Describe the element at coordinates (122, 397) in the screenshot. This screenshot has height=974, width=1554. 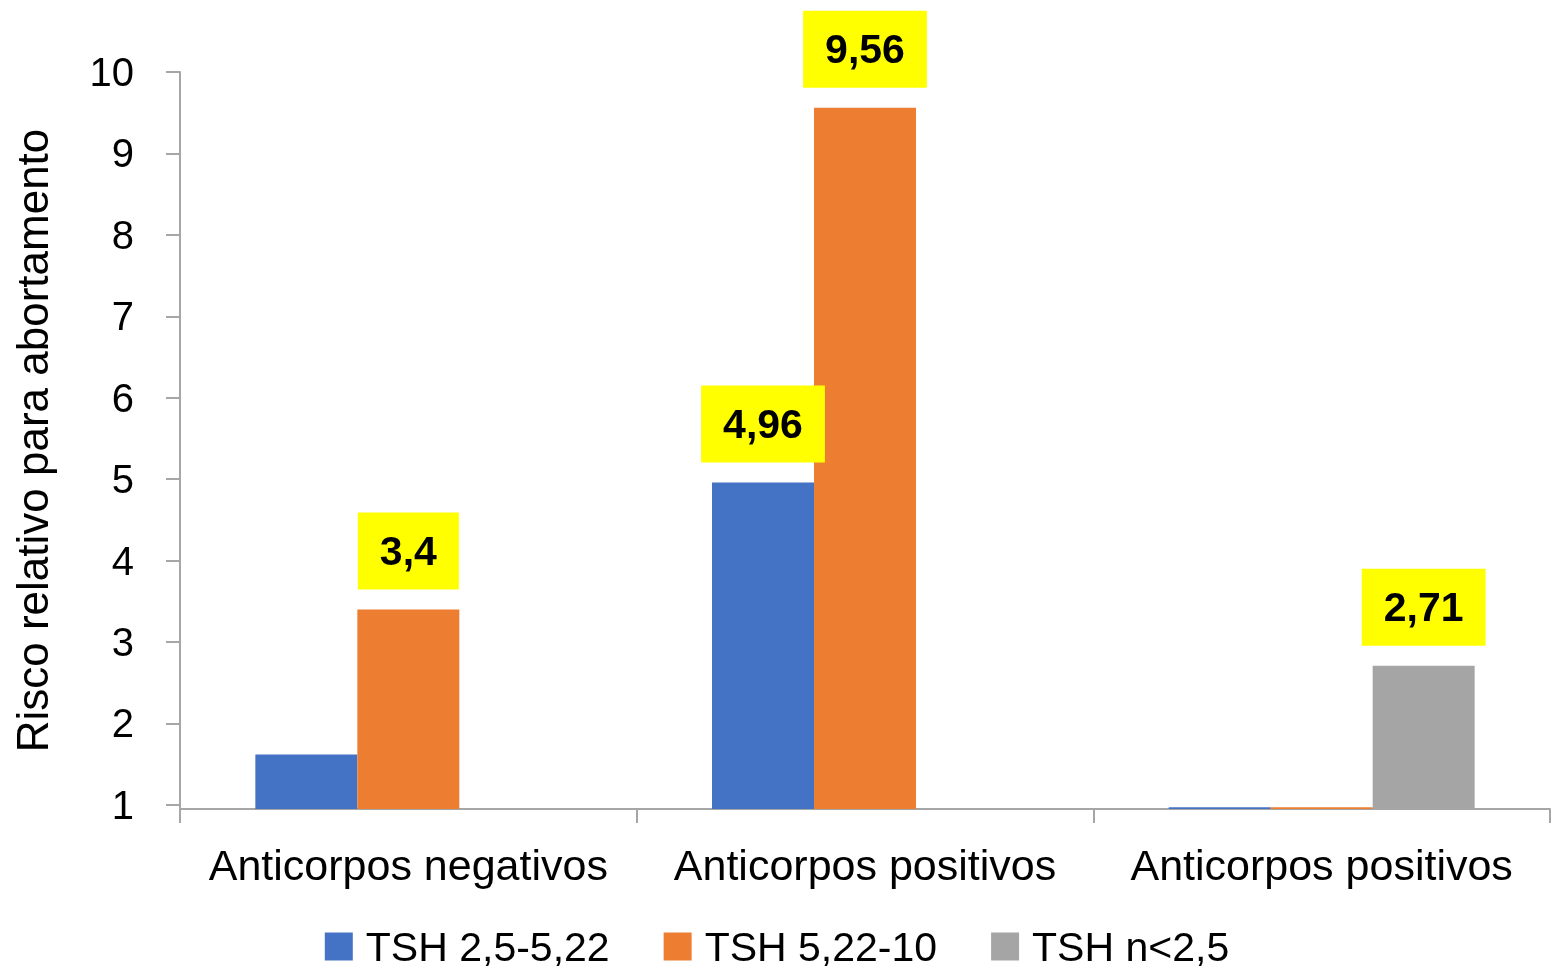
I see `y-tick-label: 6` at that location.